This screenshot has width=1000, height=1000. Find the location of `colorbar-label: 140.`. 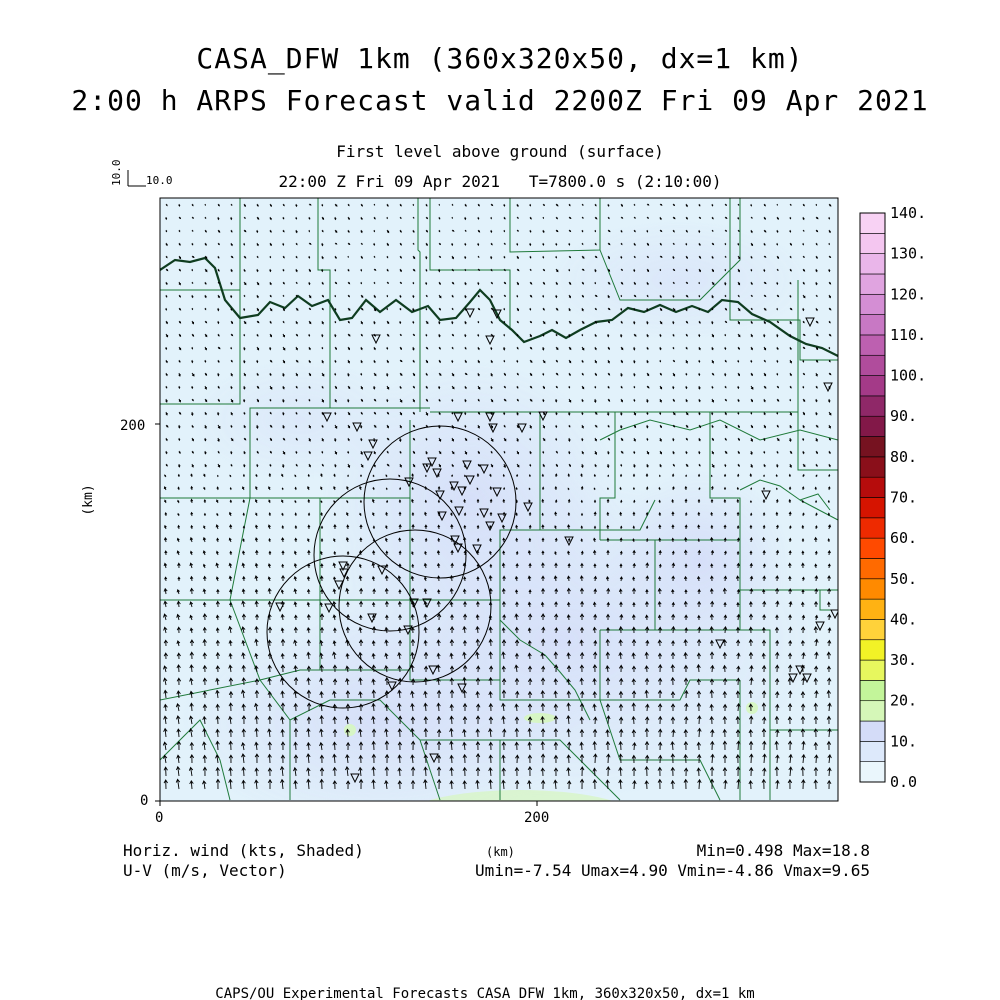

colorbar-label: 140. is located at coordinates (908, 213).